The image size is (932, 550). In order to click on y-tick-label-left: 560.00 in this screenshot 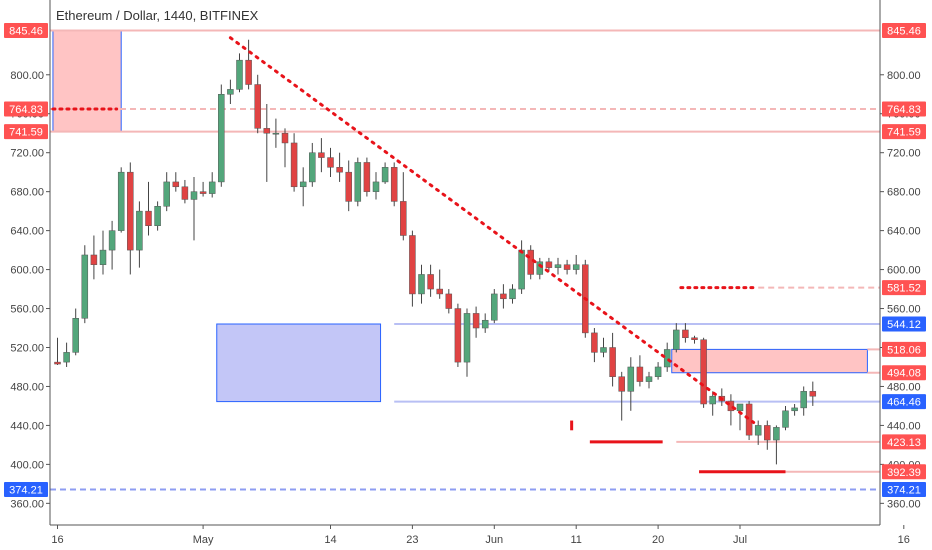, I will do `click(27, 310)`.